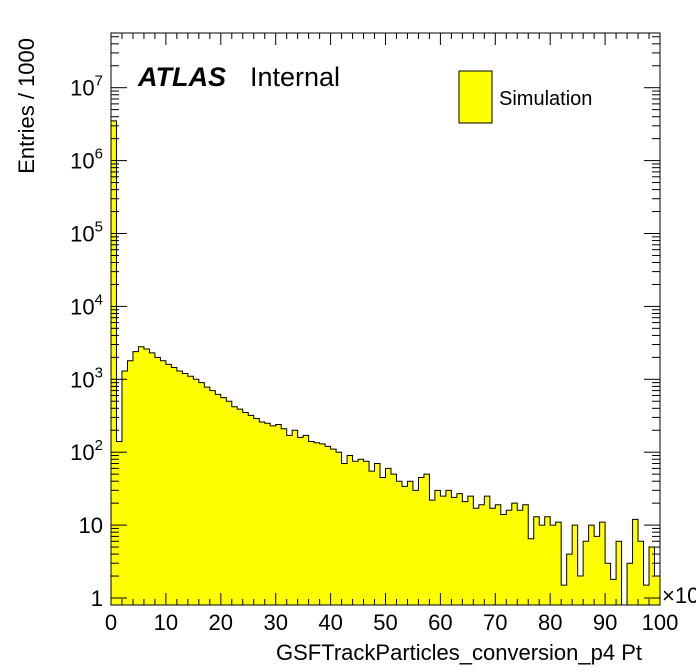  I want to click on legend-label-simulation: Simulation, so click(545, 99).